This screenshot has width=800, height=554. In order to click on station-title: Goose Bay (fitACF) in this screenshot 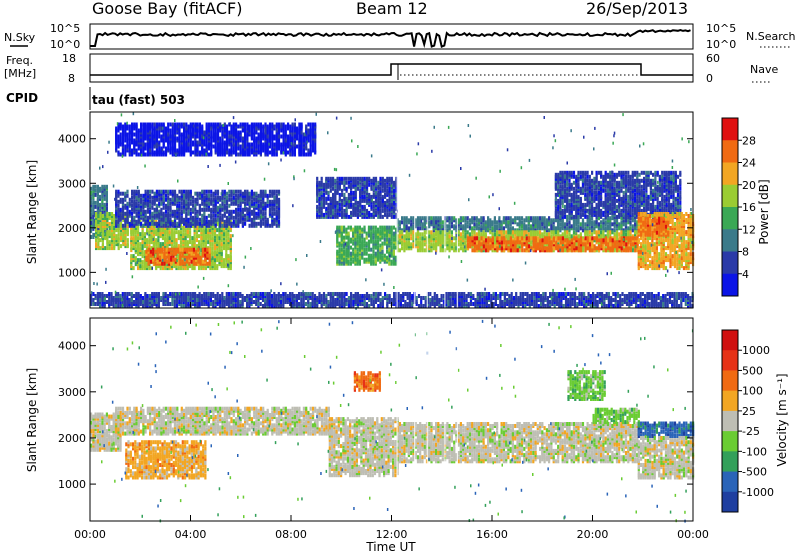, I will do `click(167, 9)`.